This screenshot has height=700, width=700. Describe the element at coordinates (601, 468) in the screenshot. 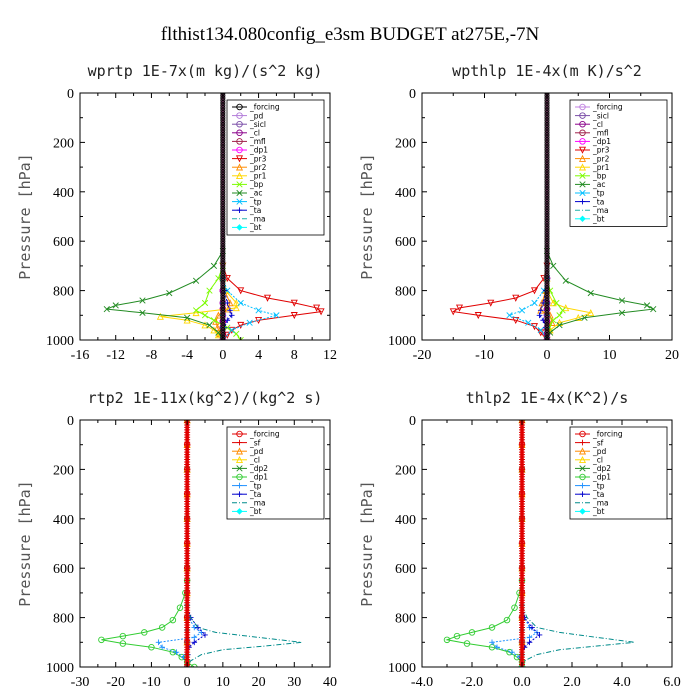

I see `legend-label: _dp2` at that location.